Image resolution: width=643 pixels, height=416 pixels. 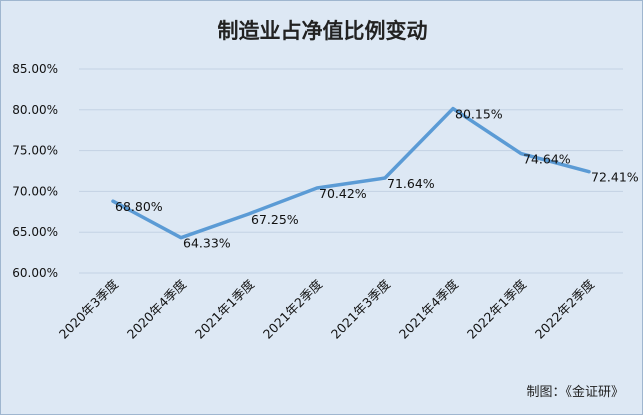 What do you see at coordinates (547, 159) in the screenshot?
I see `data-label: 74.64%` at bounding box center [547, 159].